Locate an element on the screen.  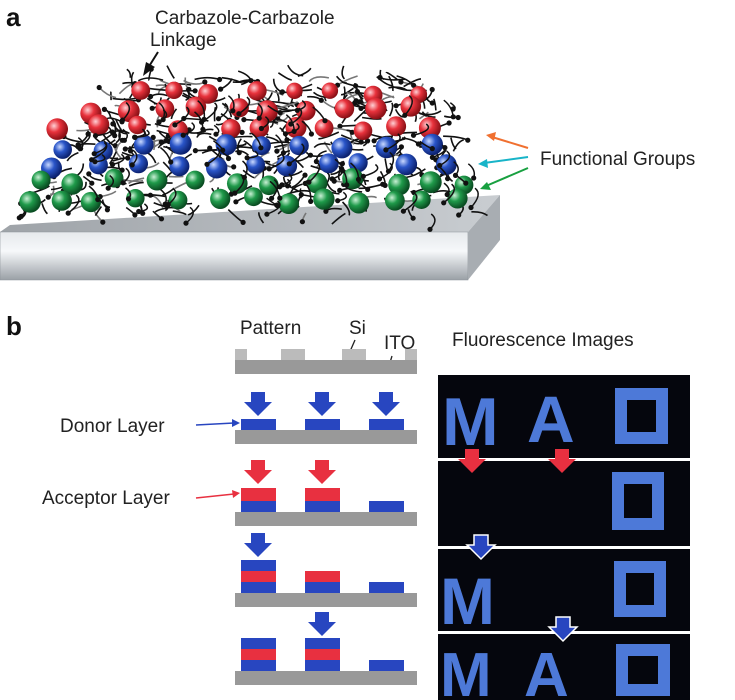
acceptor-arrow-icon is located at coordinates (258, 472).